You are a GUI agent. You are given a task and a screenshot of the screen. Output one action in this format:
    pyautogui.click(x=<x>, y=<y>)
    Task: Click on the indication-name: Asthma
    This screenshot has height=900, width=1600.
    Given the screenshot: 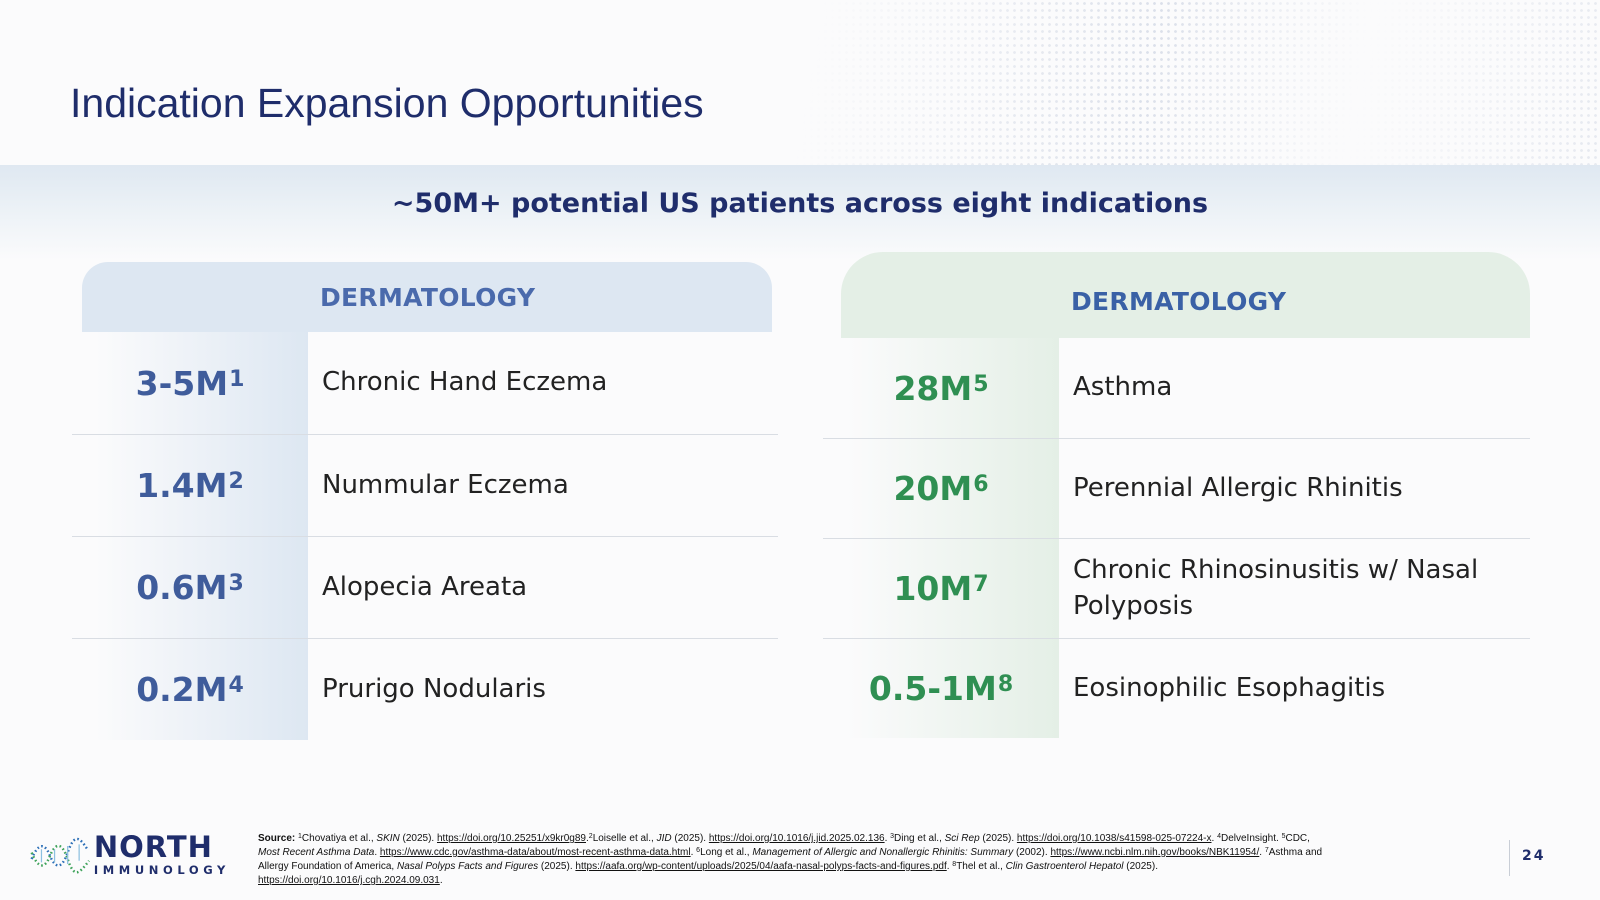 What is the action you would take?
    pyautogui.click(x=1294, y=388)
    